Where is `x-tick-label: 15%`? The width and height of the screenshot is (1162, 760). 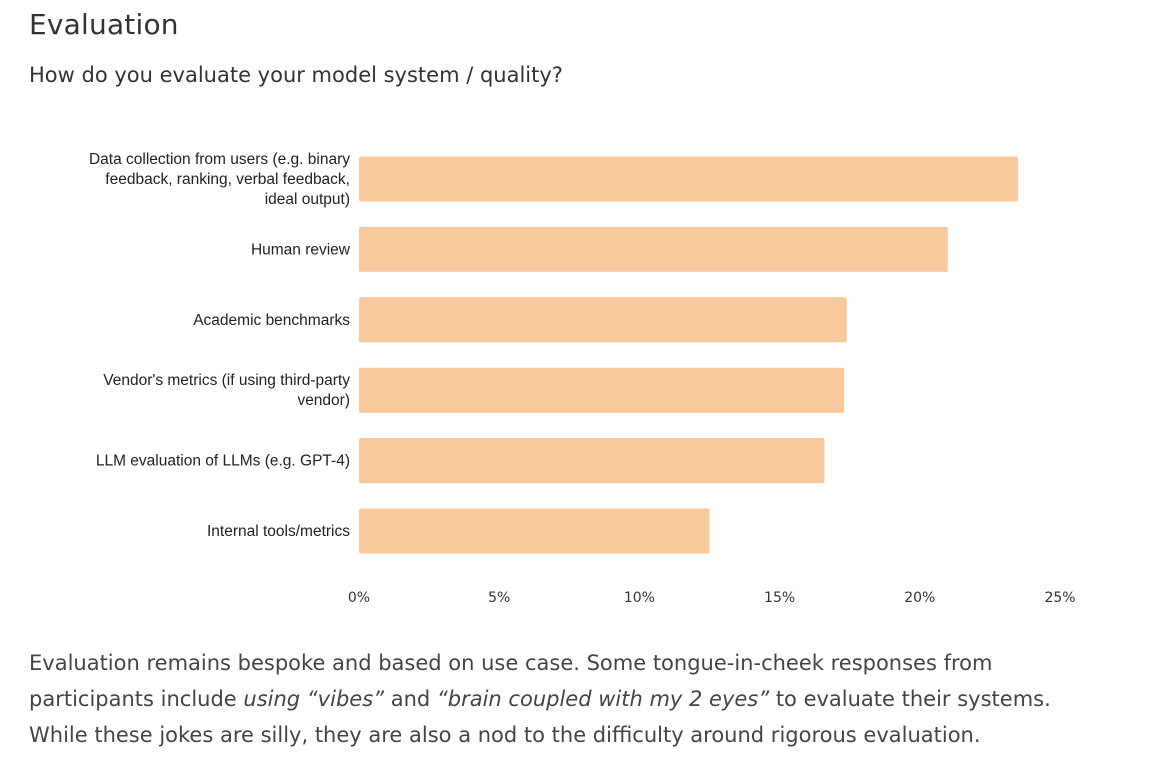
x-tick-label: 15% is located at coordinates (779, 598).